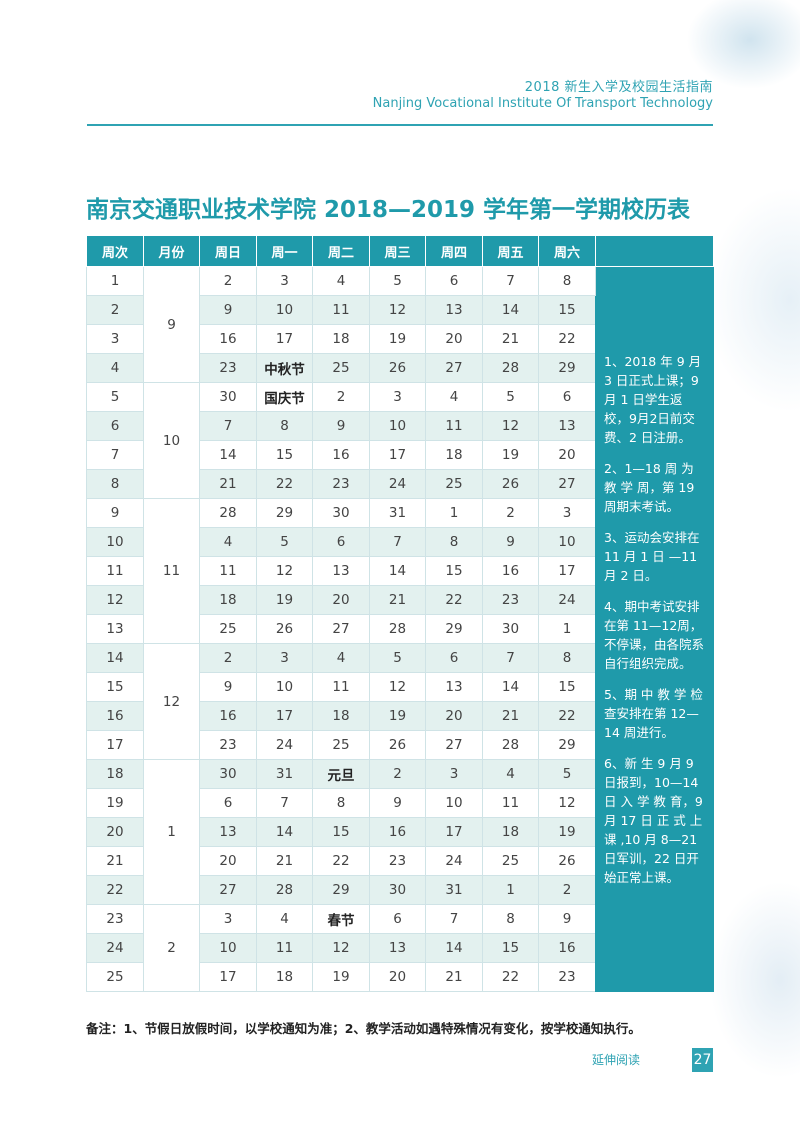 The image size is (800, 1124). What do you see at coordinates (115, 542) in the screenshot?
I see `week-number-cell: 10` at bounding box center [115, 542].